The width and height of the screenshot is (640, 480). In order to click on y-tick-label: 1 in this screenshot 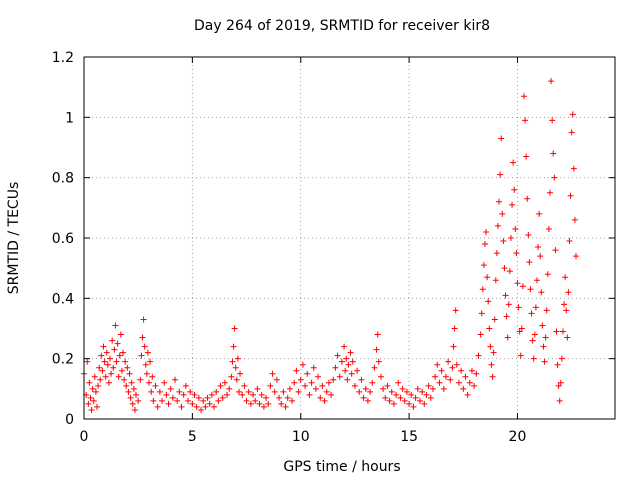, I will do `click(69, 118)`.